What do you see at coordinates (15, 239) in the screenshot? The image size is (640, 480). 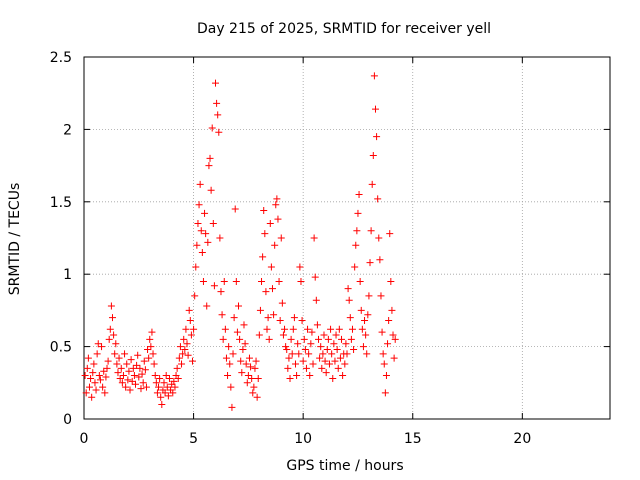 I see `y-axis-label: SRMTID / TECUs` at bounding box center [15, 239].